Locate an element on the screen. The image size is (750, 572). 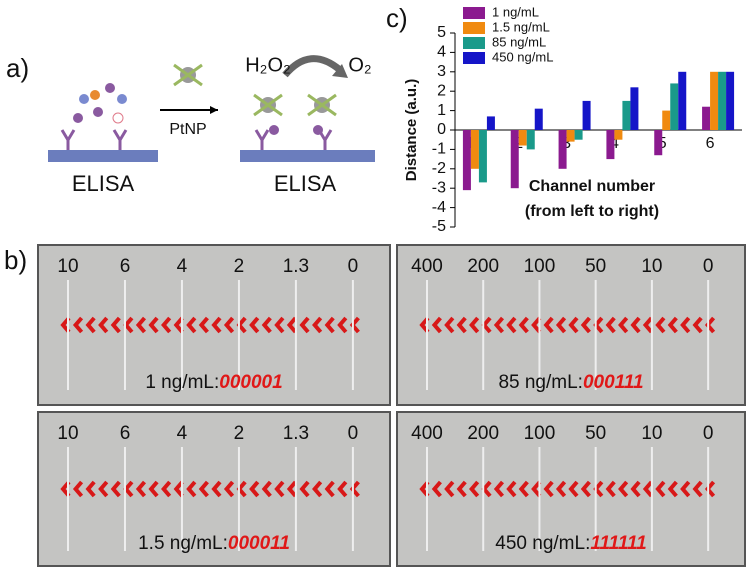
x-tick-label: 4 is located at coordinates (614, 143).